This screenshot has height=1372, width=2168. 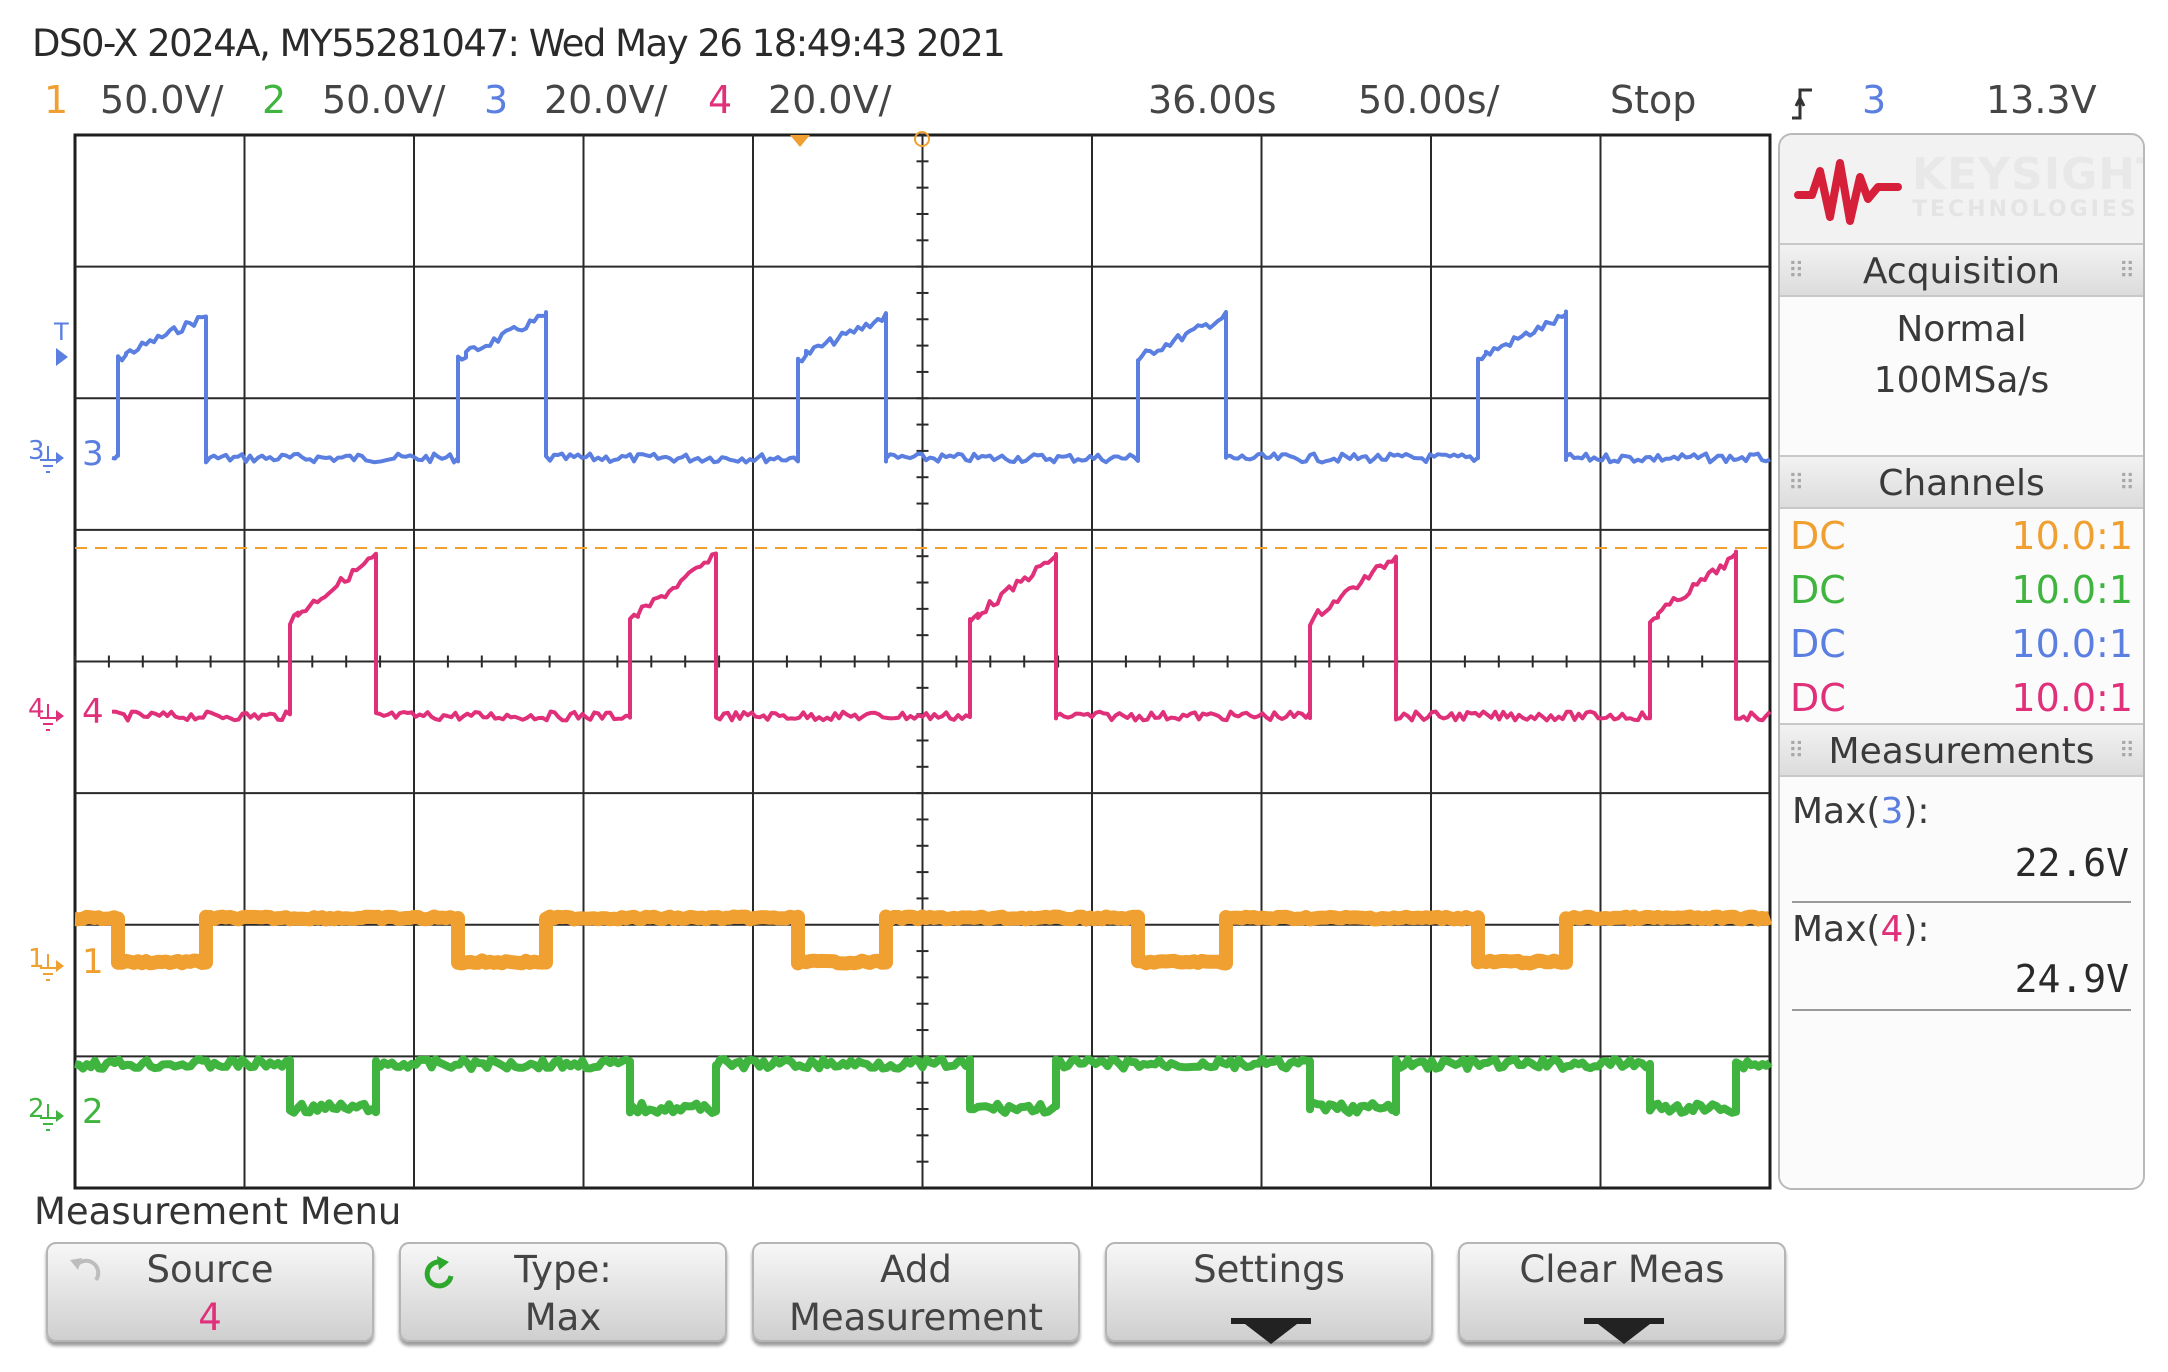 I want to click on clear-meas-softkey: Clear Meas, so click(x=1622, y=1293).